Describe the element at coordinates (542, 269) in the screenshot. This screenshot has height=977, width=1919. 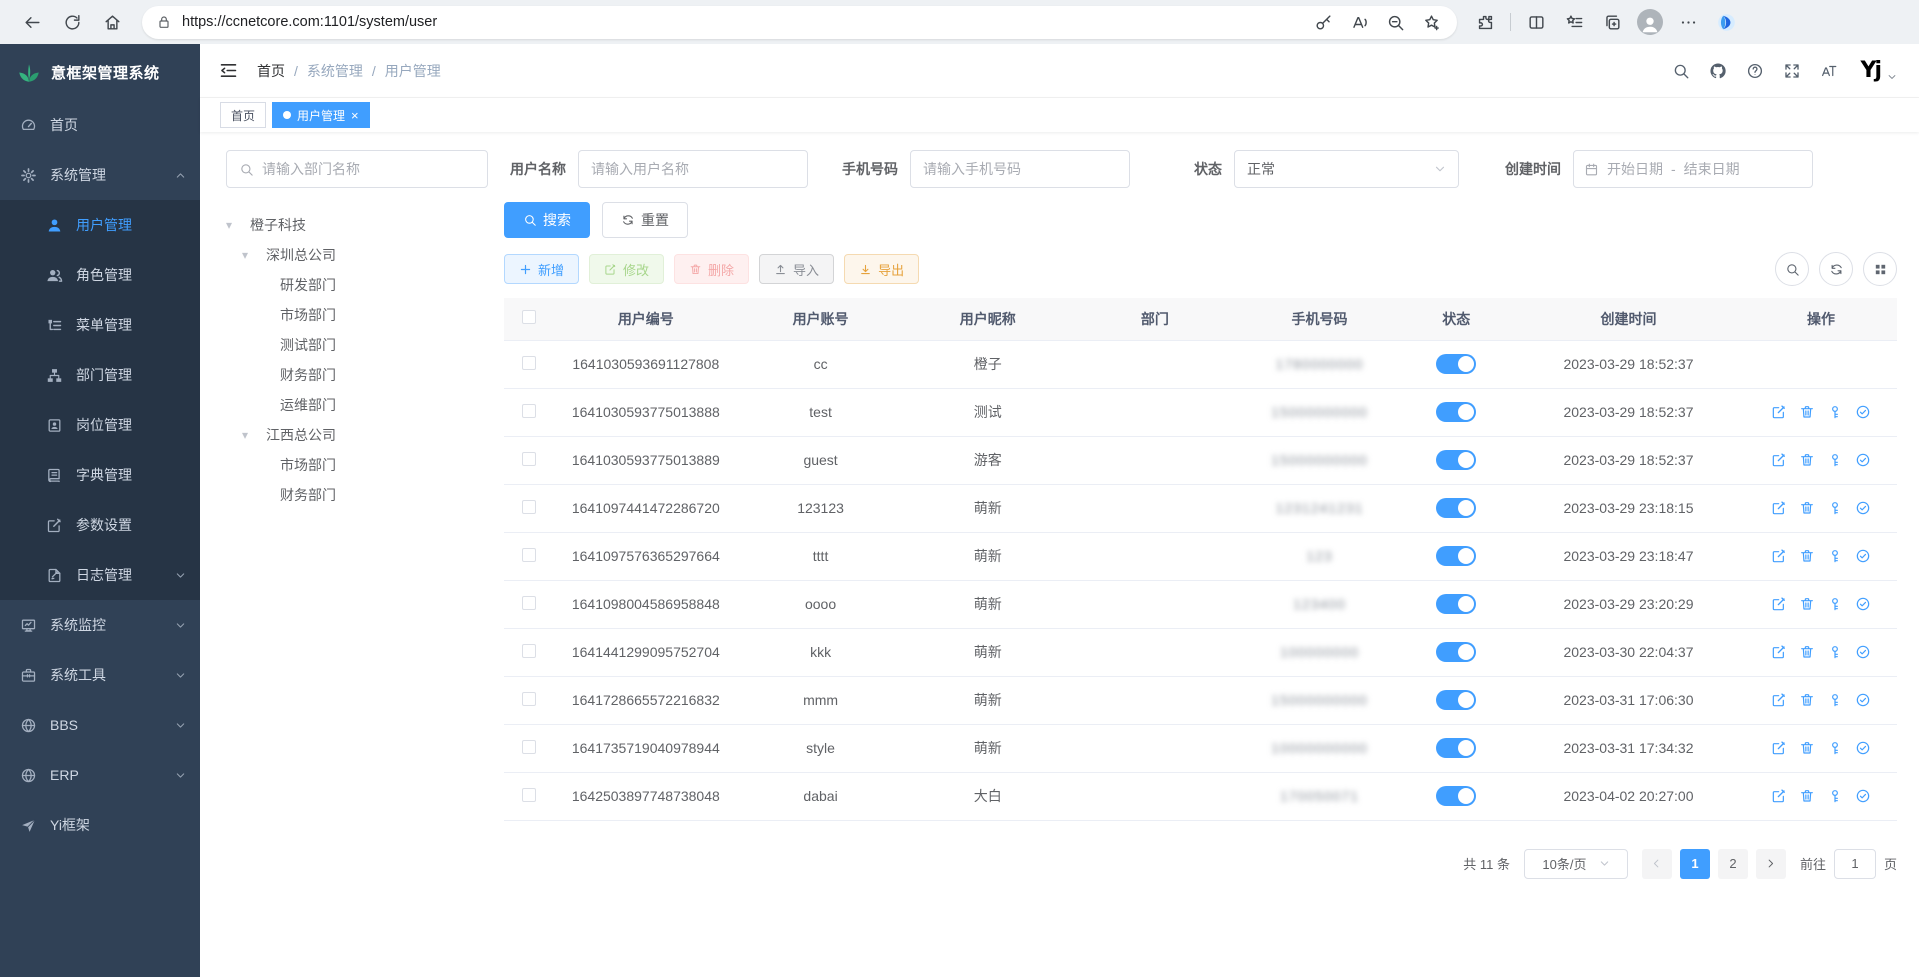
I see `add-button: 新增` at that location.